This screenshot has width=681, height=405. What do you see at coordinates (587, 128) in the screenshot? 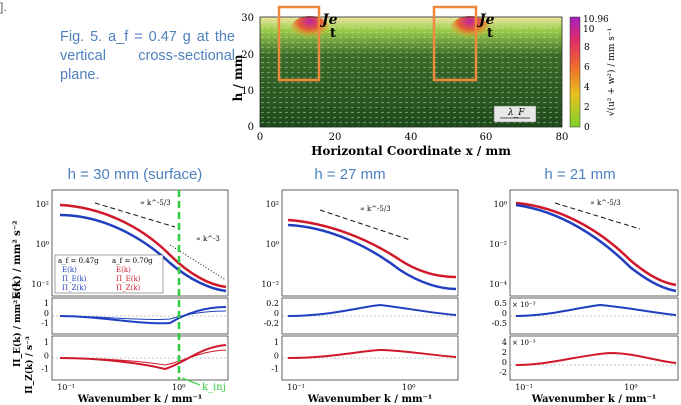
I see `cbar-tick: 0` at bounding box center [587, 128].